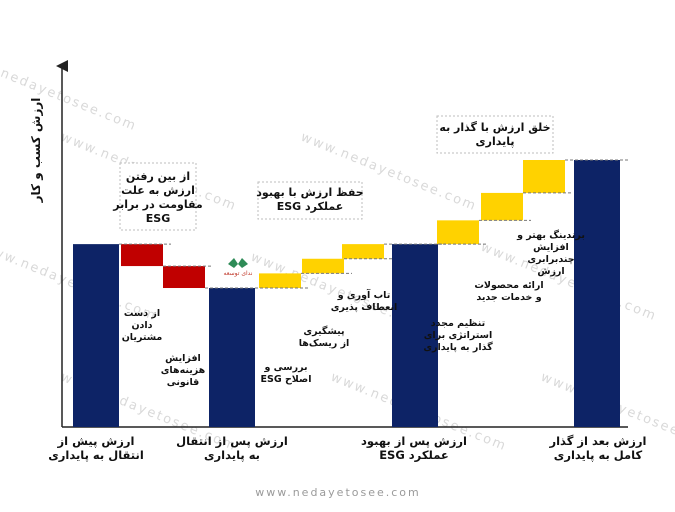 Image resolution: width=675 pixels, height=512 pixels. I want to click on callout-text: ارزش به علت, so click(158, 190).